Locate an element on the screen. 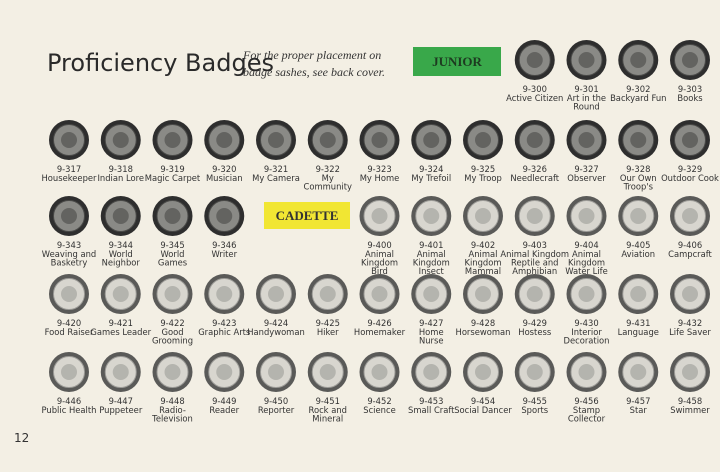  badge-number: 9-420 is located at coordinates (69, 323).